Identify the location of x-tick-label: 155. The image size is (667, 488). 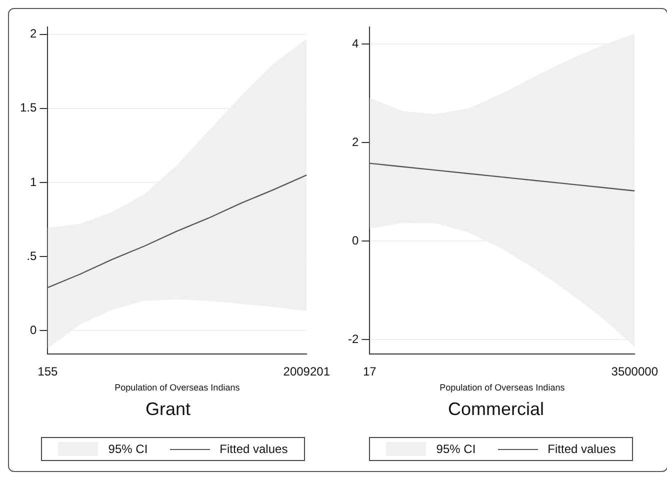
(48, 371).